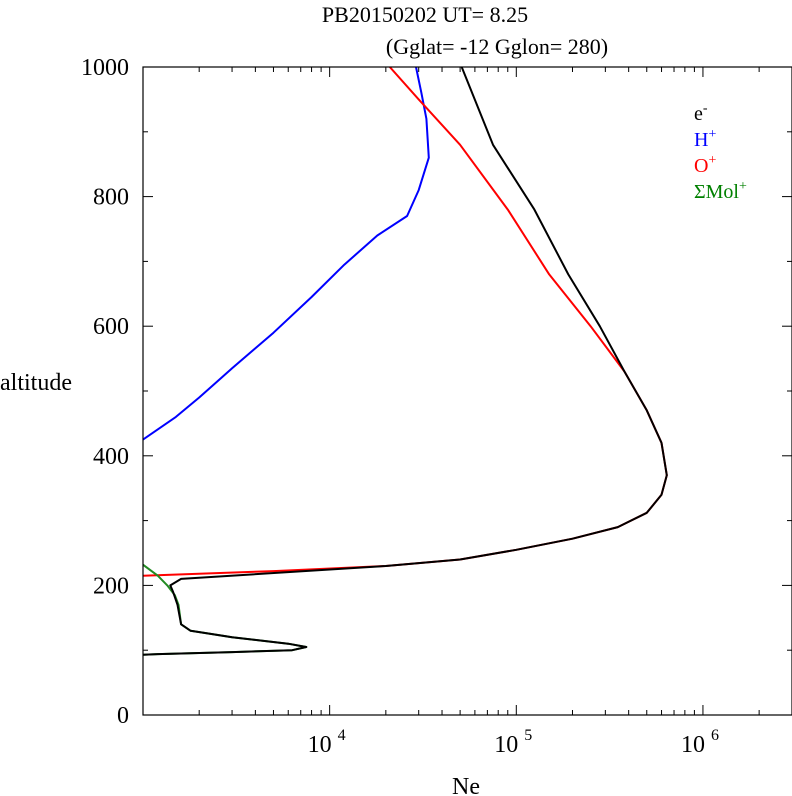 This screenshot has height=796, width=792. What do you see at coordinates (105, 68) in the screenshot?
I see `y-tick-label: 1000` at bounding box center [105, 68].